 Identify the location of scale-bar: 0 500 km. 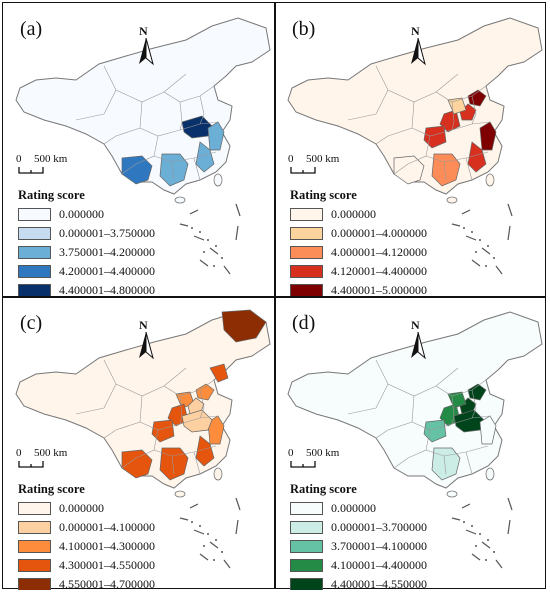
(333, 459).